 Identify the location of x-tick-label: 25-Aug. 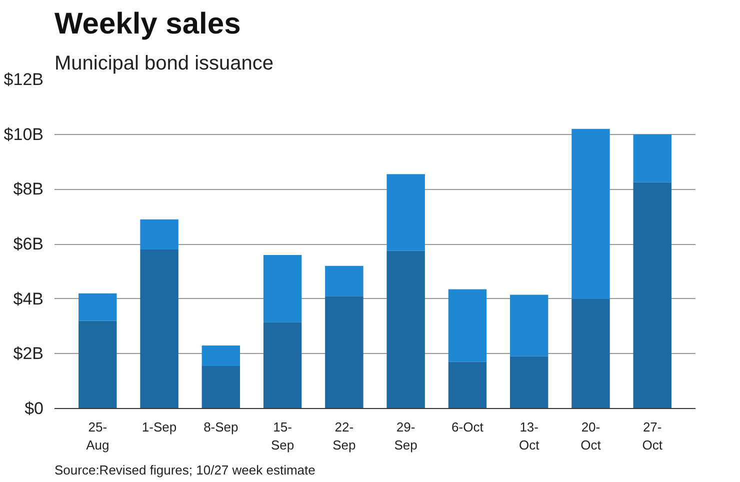
(98, 436).